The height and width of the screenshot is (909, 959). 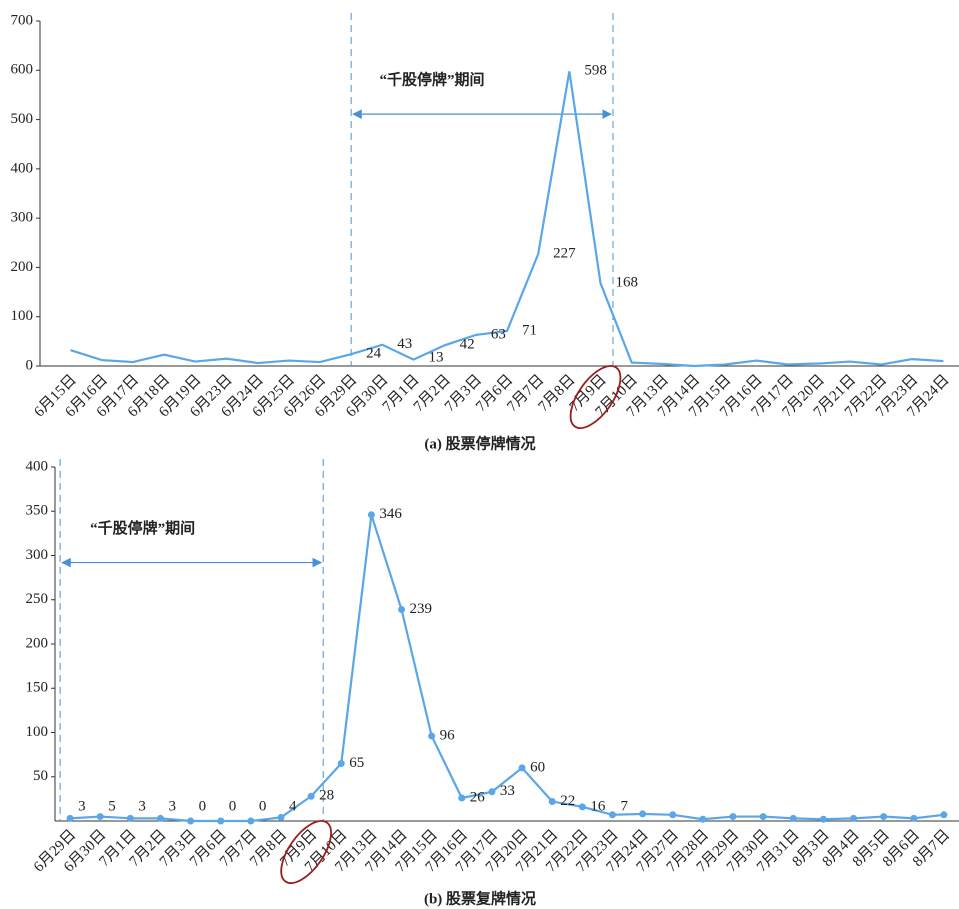 What do you see at coordinates (479, 443) in the screenshot?
I see `caption: (a) 股票停牌情况` at bounding box center [479, 443].